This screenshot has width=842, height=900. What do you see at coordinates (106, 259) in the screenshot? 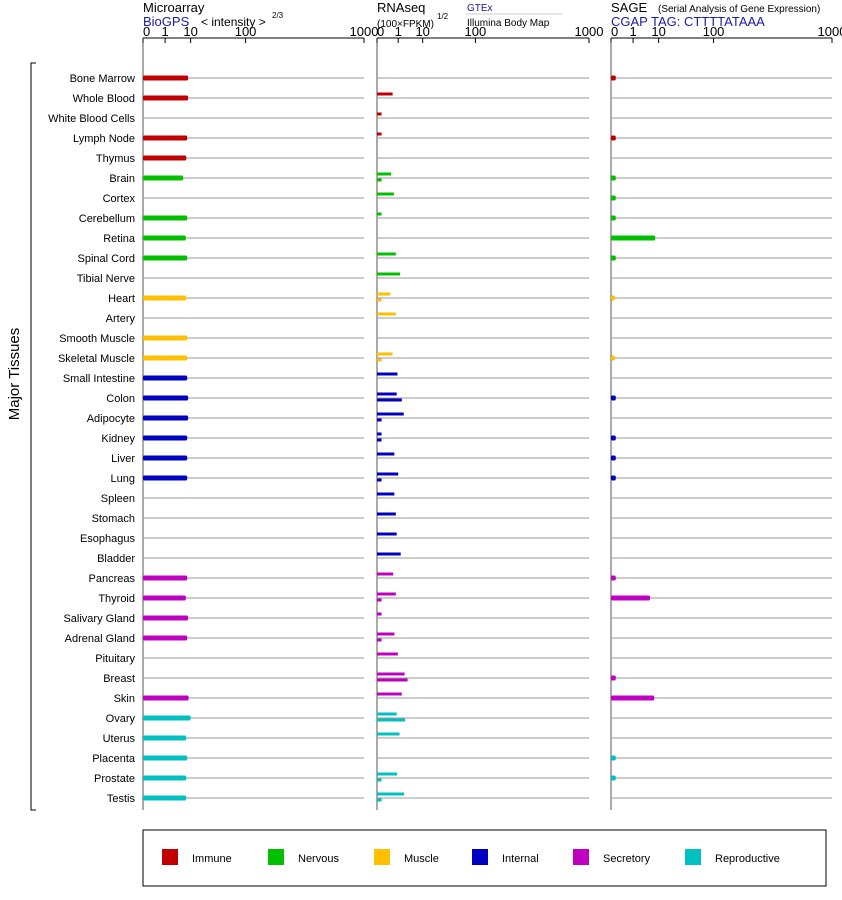
I see `tissue-label: Spinal Cord` at bounding box center [106, 259].